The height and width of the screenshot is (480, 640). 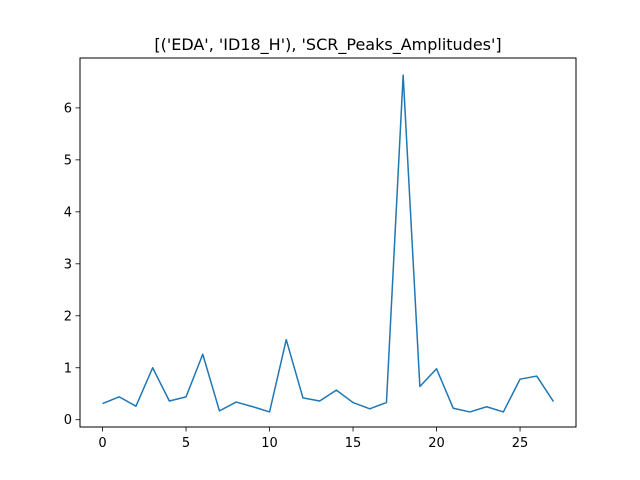 I want to click on y-tick-label: 5, so click(x=68, y=160).